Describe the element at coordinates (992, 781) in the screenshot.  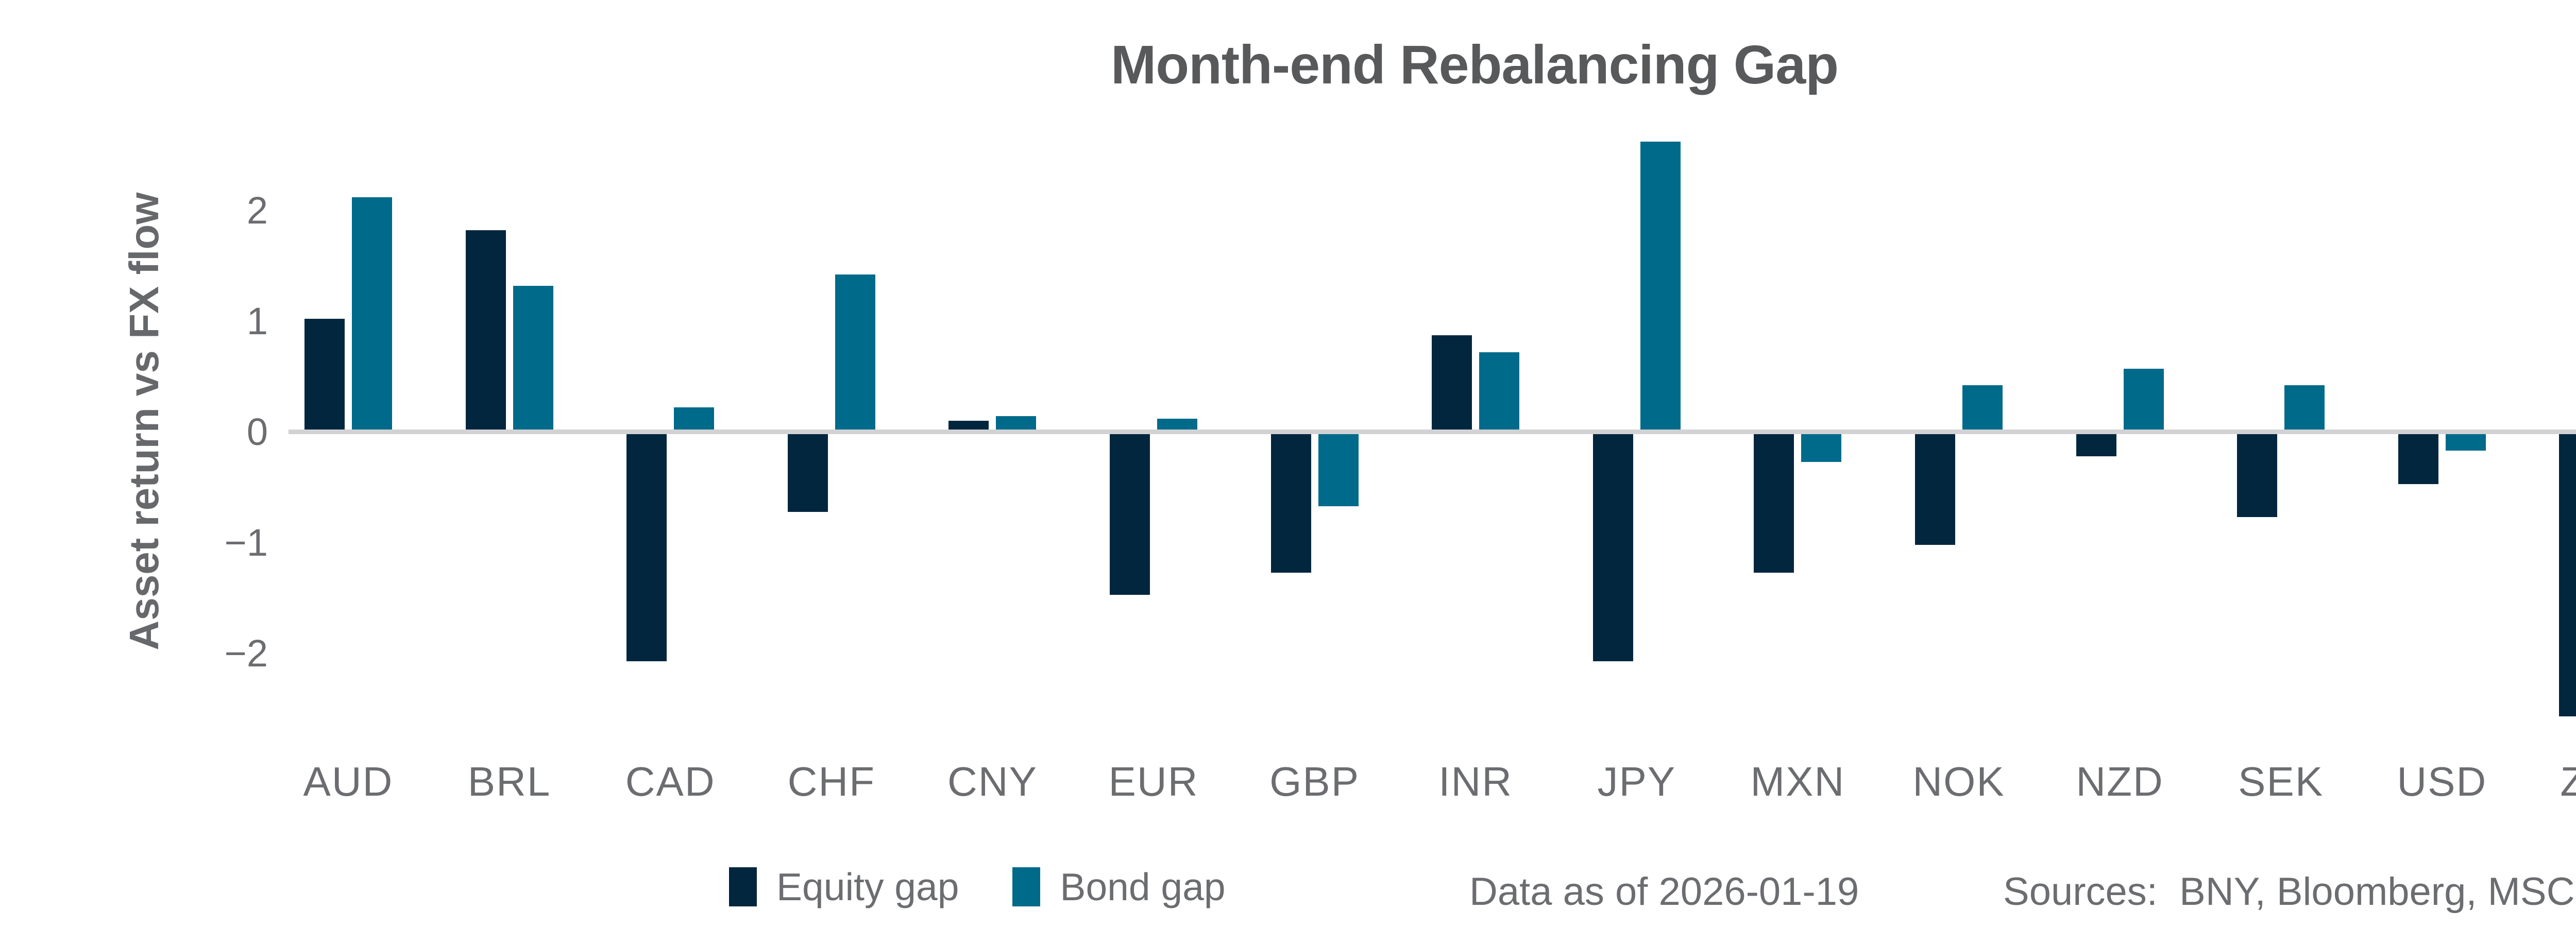
I see `x-axis-label-cny: CNY` at that location.